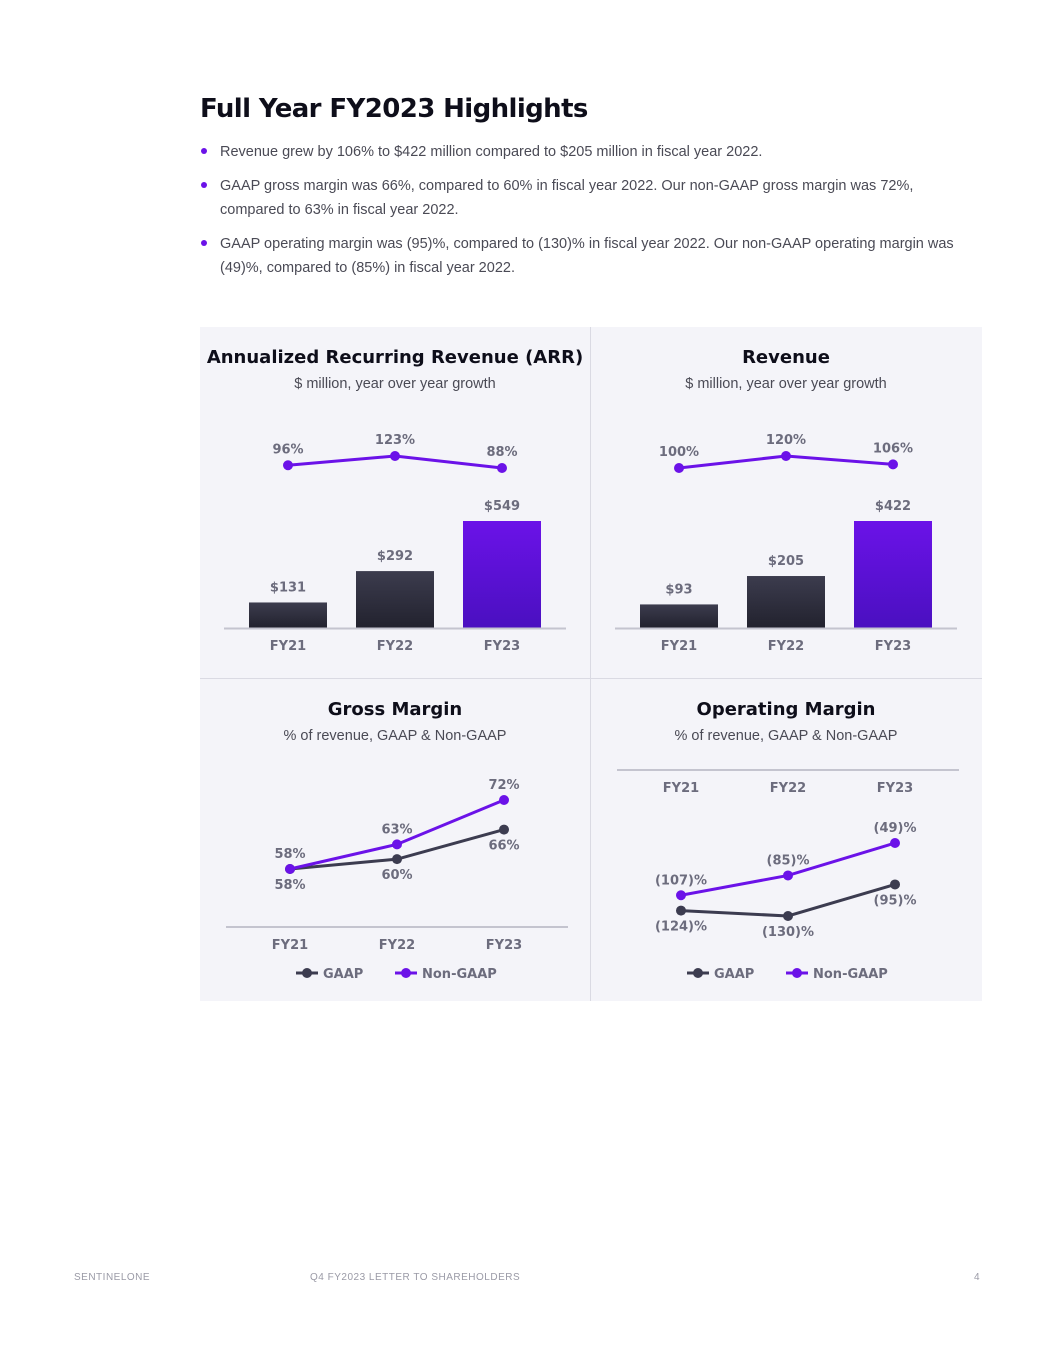  I want to click on chart-0-bar-fy22, so click(395, 599).